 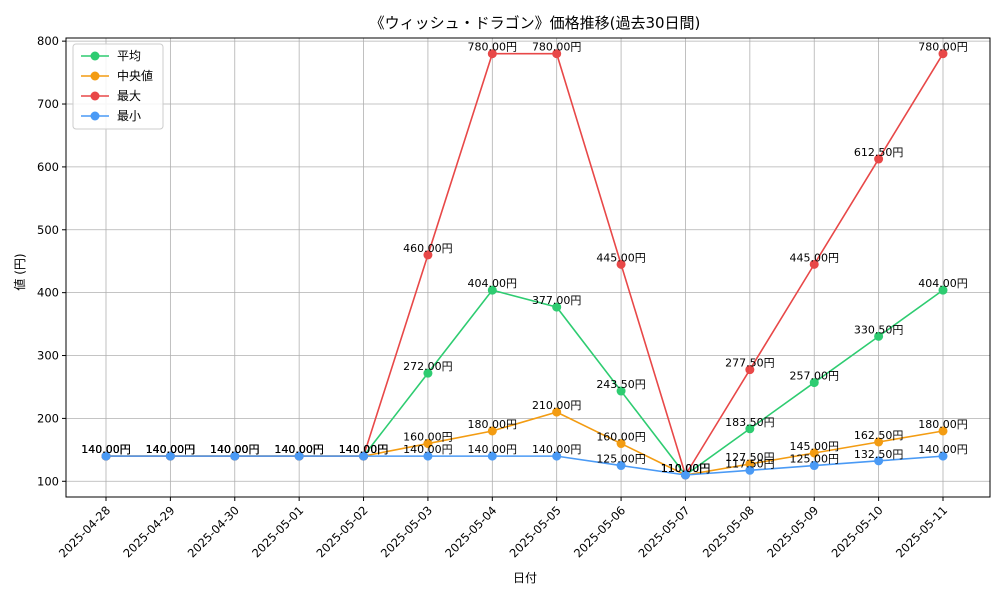 What do you see at coordinates (277, 531) in the screenshot?
I see `x-tick-label: 2025-05-01` at bounding box center [277, 531].